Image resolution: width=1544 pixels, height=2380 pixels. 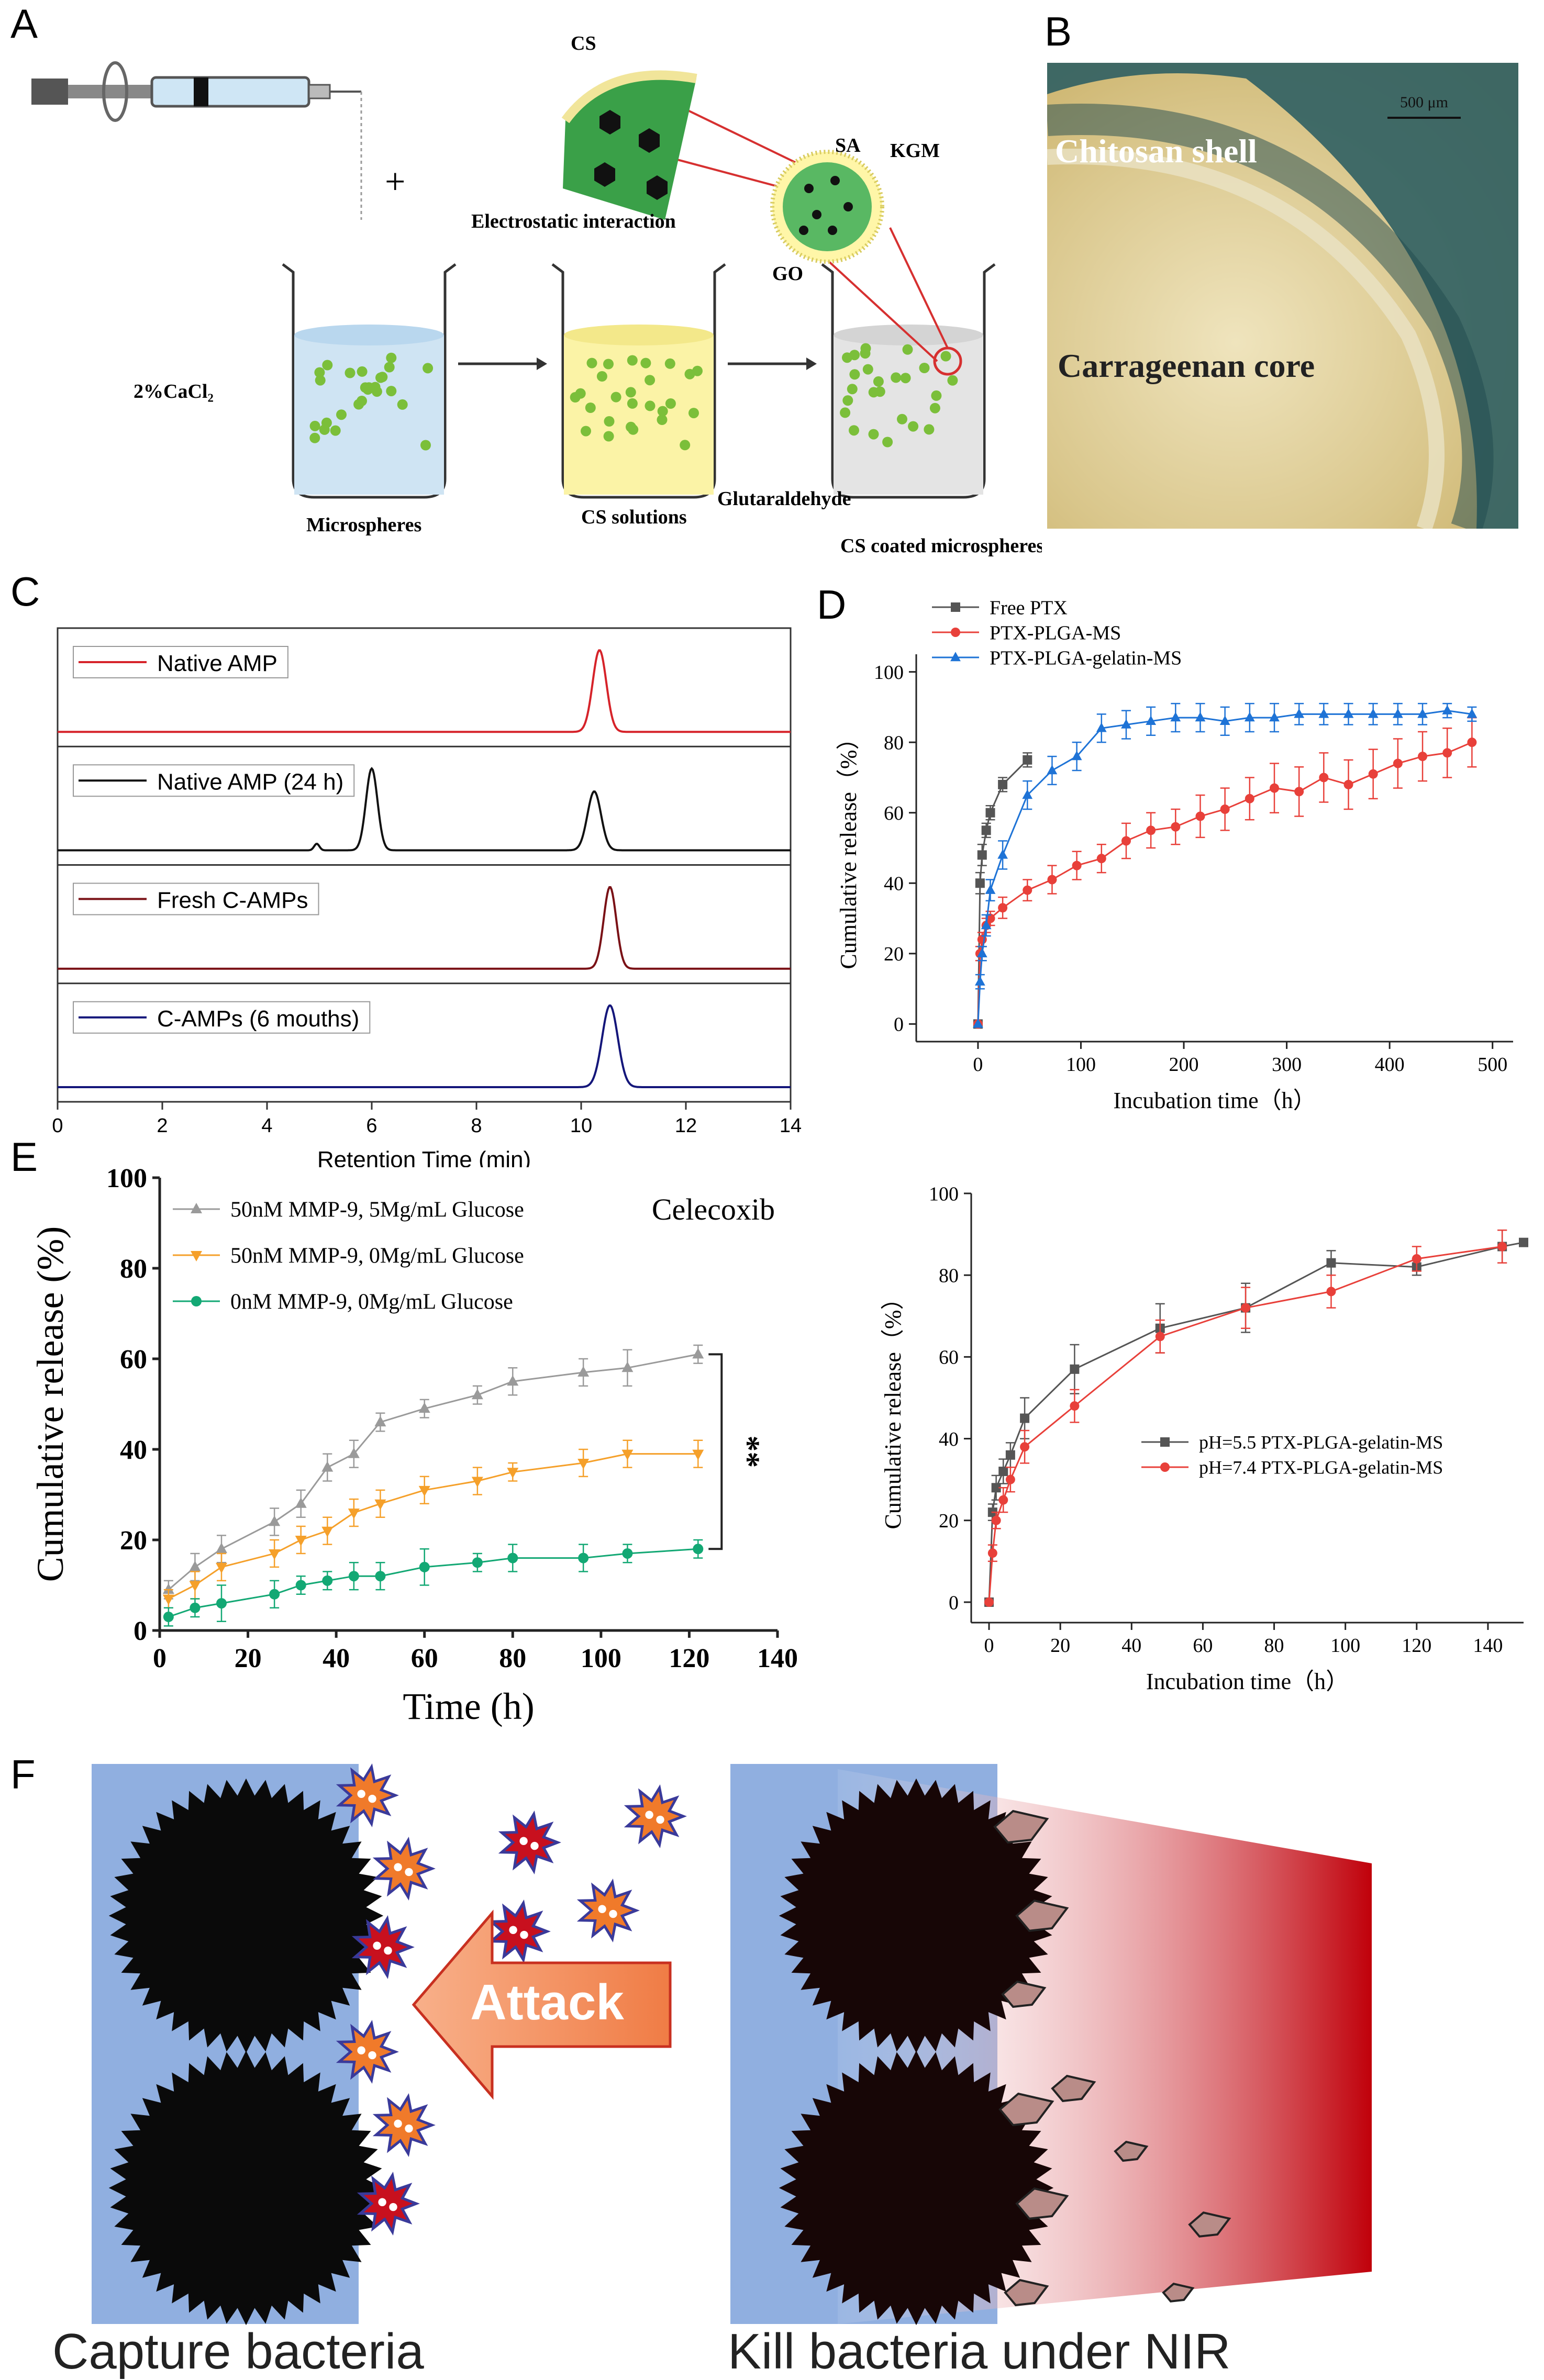 I want to click on label-carrageenan-core: Carrageenan core, so click(x=1186, y=365).